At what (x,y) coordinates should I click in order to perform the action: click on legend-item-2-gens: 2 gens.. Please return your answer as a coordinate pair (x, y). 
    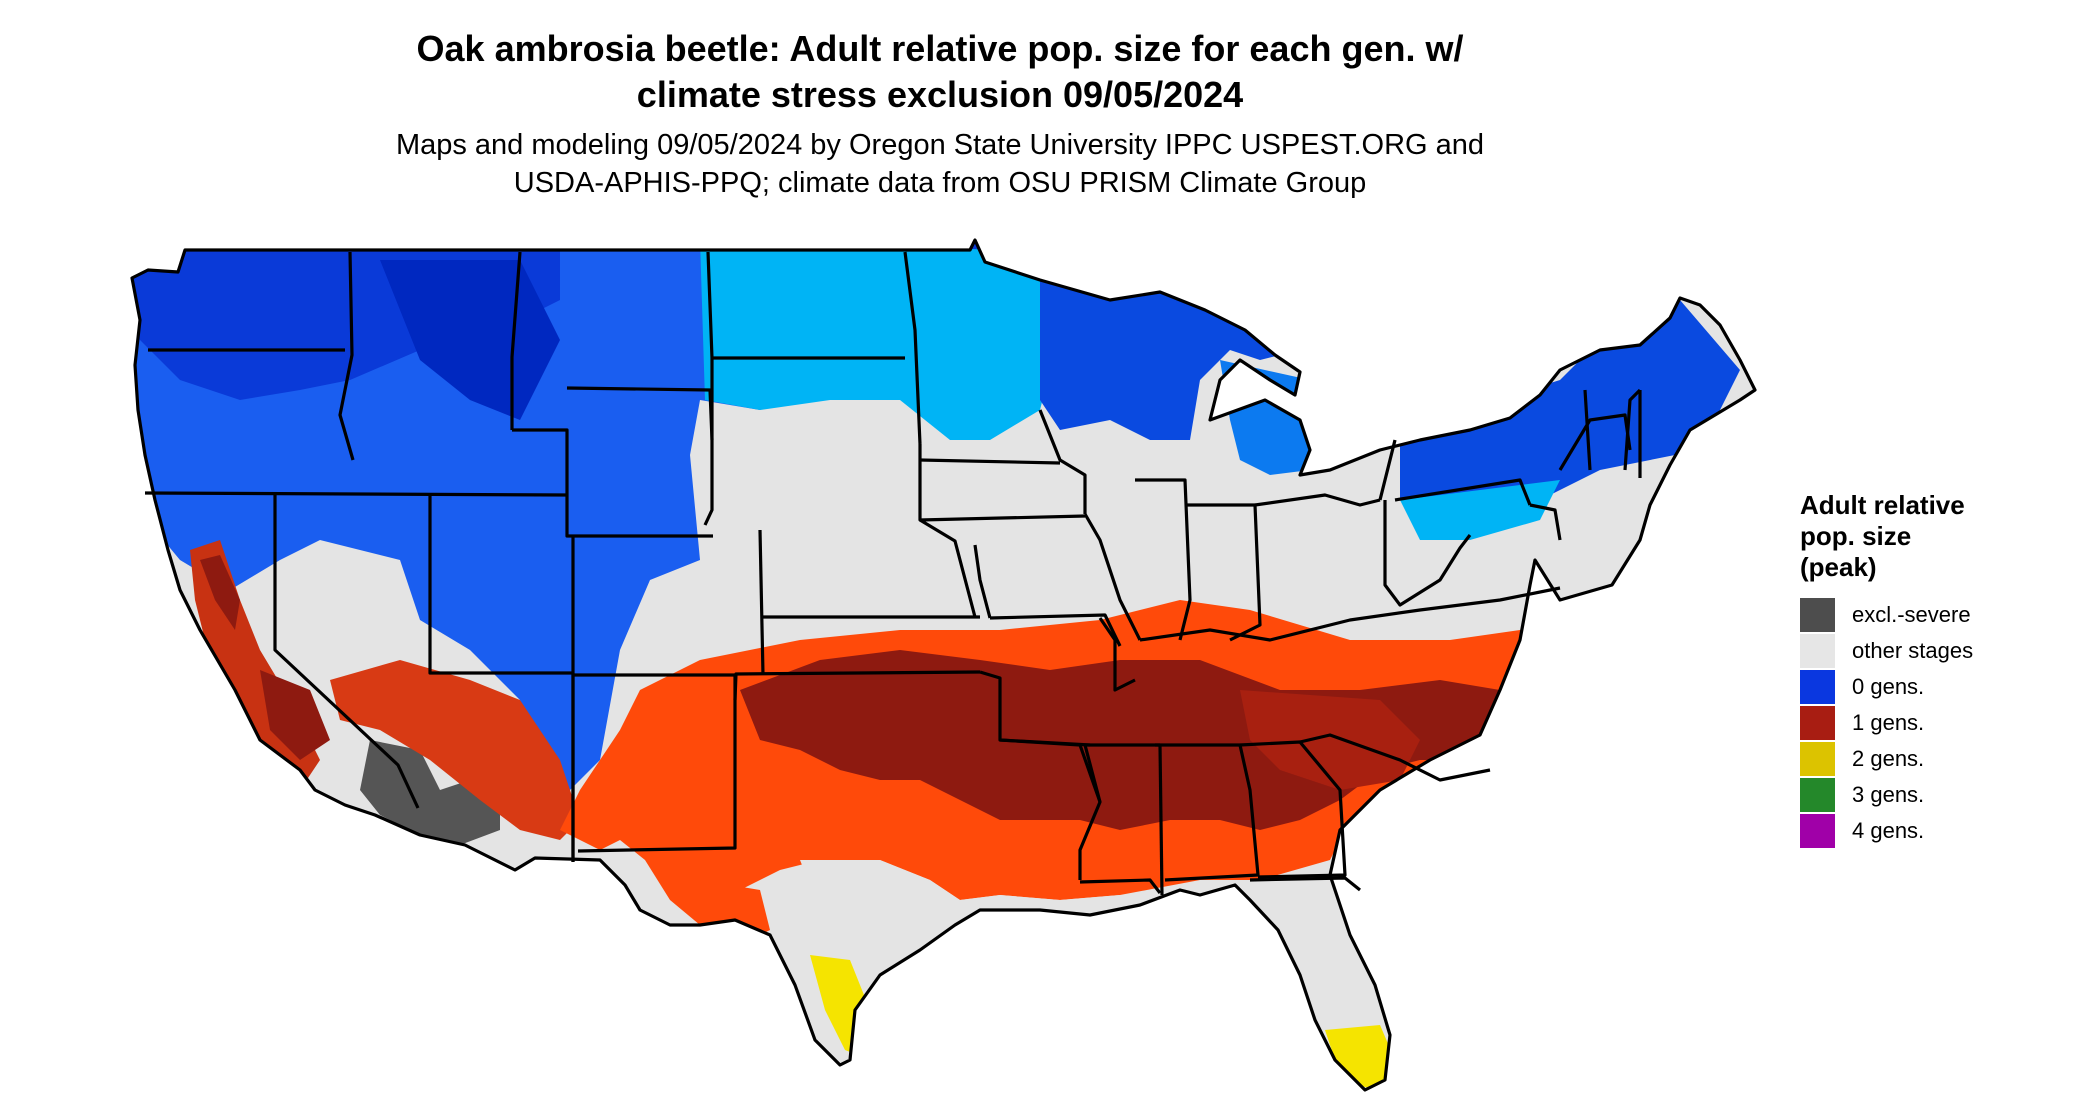
    Looking at the image, I should click on (1945, 759).